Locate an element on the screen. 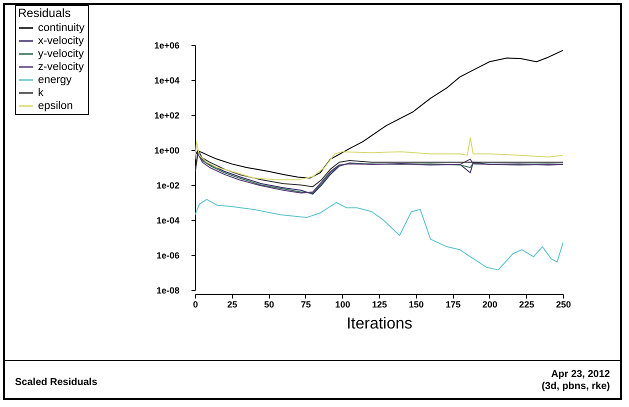 The width and height of the screenshot is (629, 407). legend-label: energy is located at coordinates (55, 80).